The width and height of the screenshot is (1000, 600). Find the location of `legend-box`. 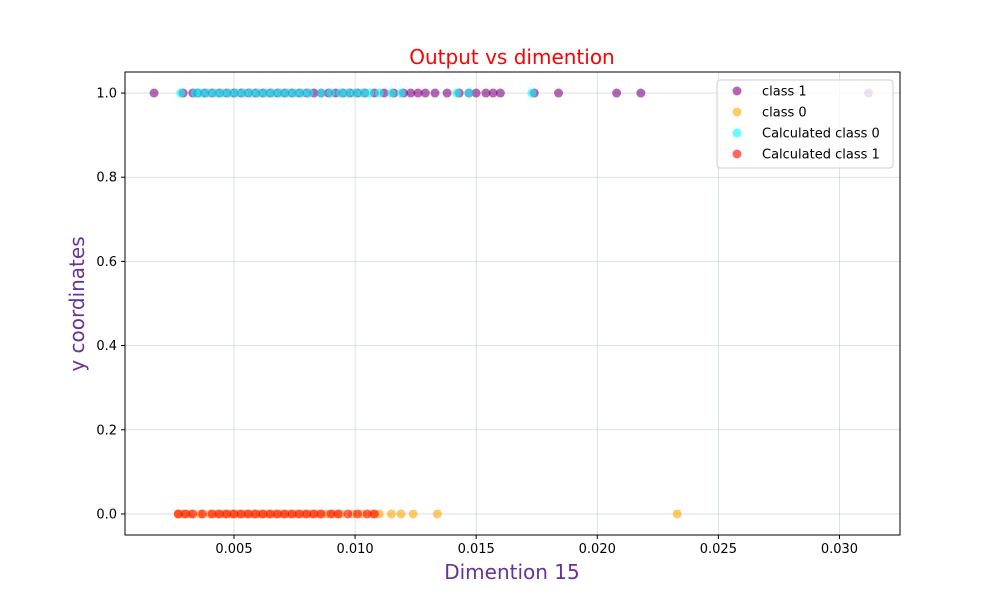

legend-box is located at coordinates (805, 124).